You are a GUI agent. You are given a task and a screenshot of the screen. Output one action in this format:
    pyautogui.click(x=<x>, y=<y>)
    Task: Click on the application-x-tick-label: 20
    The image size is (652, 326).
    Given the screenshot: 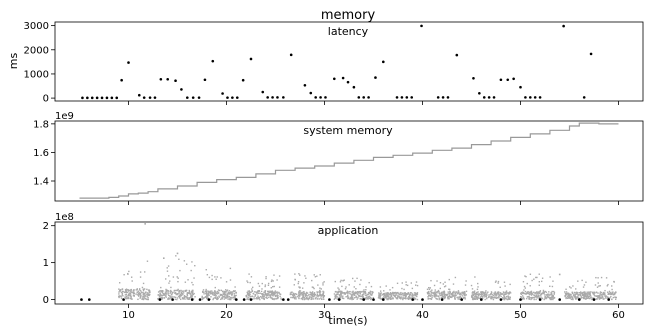 What is the action you would take?
    pyautogui.click(x=226, y=315)
    